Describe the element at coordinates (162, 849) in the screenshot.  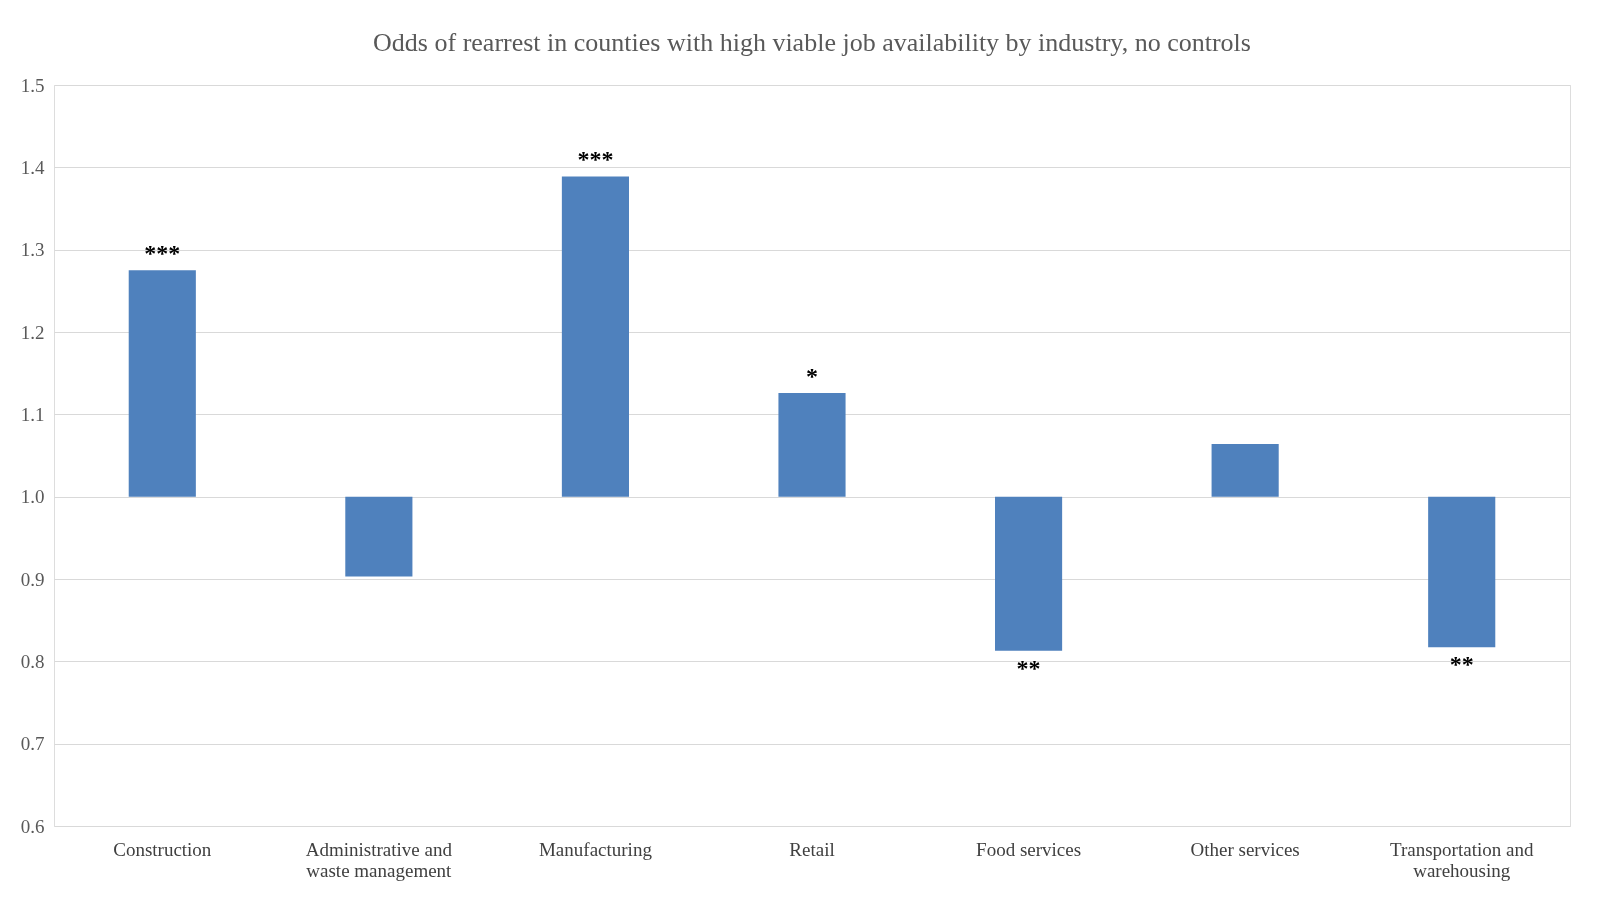
I see `x-tick-label: Construction` at that location.